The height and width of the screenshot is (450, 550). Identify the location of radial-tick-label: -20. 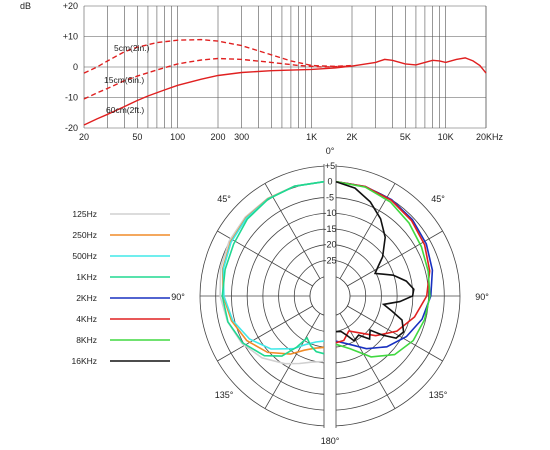
(329, 245).